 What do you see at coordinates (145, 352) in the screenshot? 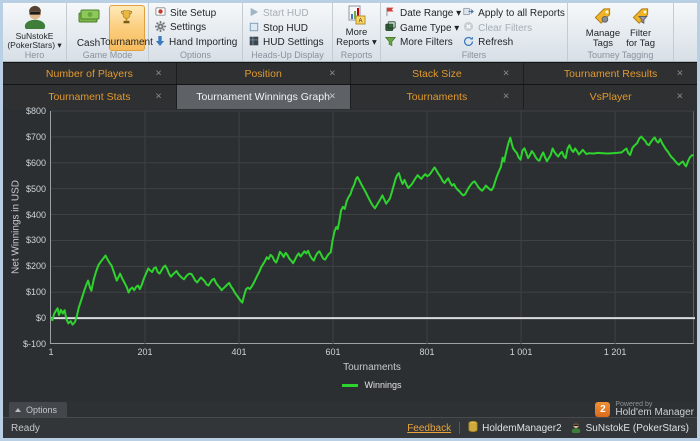
I see `x-tick-label: 201` at bounding box center [145, 352].